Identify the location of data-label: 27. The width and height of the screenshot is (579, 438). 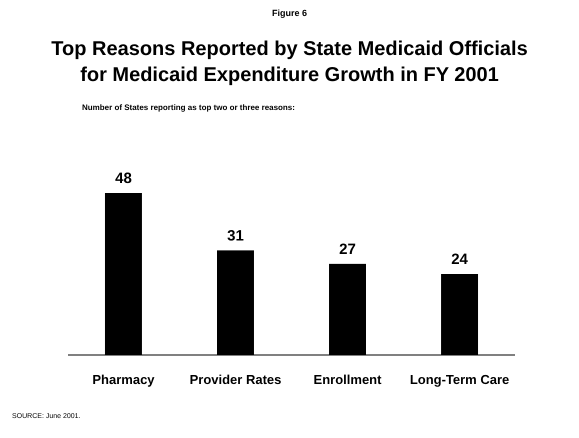
(347, 249).